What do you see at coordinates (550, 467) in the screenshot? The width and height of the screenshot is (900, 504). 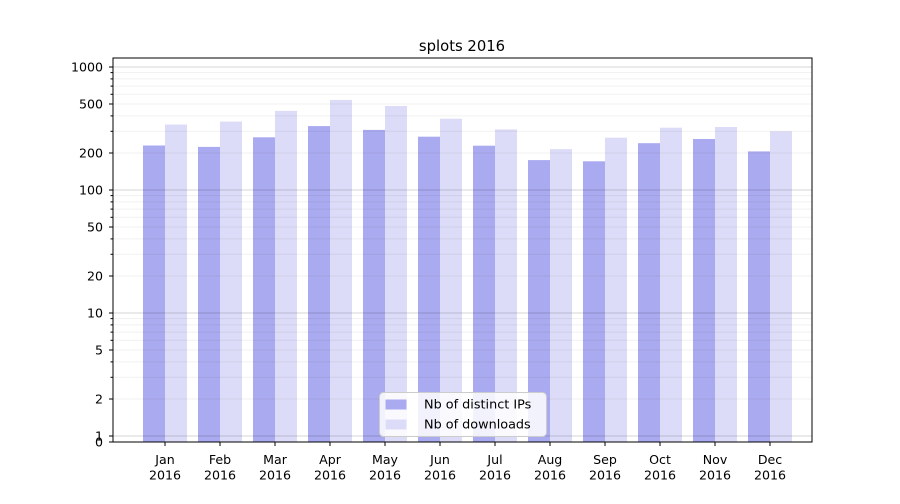 I see `x-tick-label: Aug 2016` at bounding box center [550, 467].